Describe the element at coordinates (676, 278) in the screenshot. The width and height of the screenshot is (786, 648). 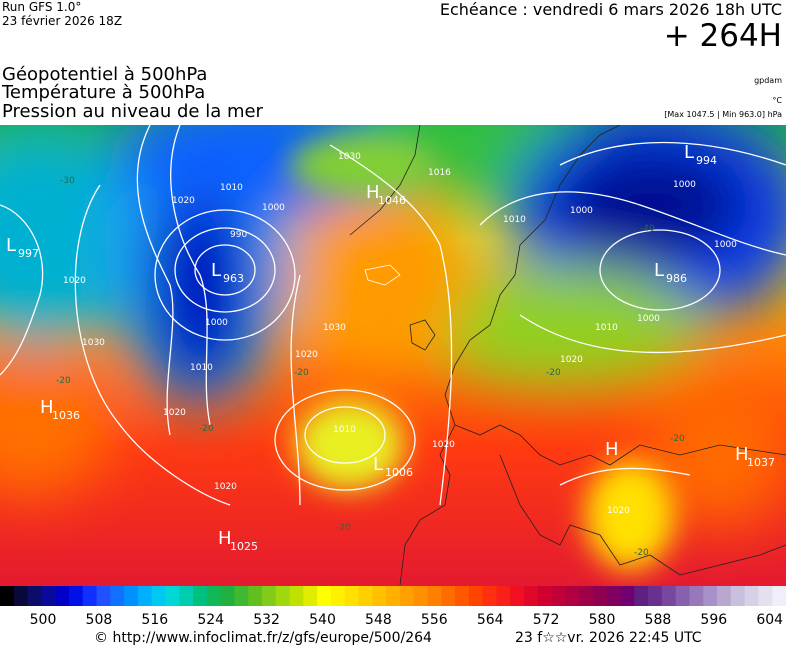
I see `center-value: 986` at that location.